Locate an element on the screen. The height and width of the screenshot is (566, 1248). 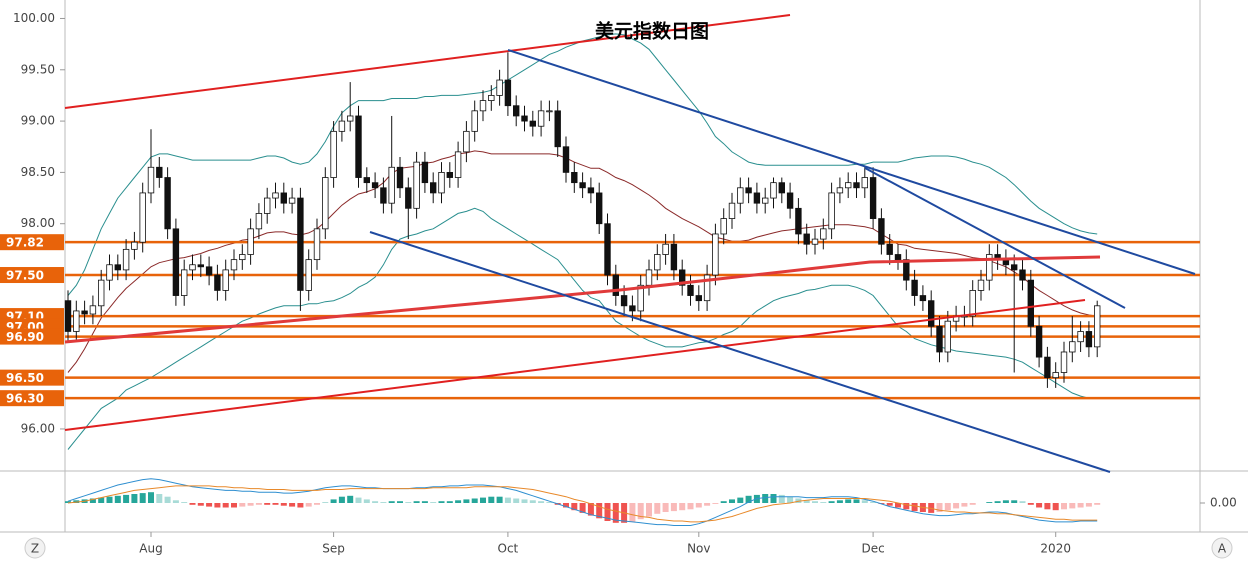
level-label: 97.82 is located at coordinates (25, 243).